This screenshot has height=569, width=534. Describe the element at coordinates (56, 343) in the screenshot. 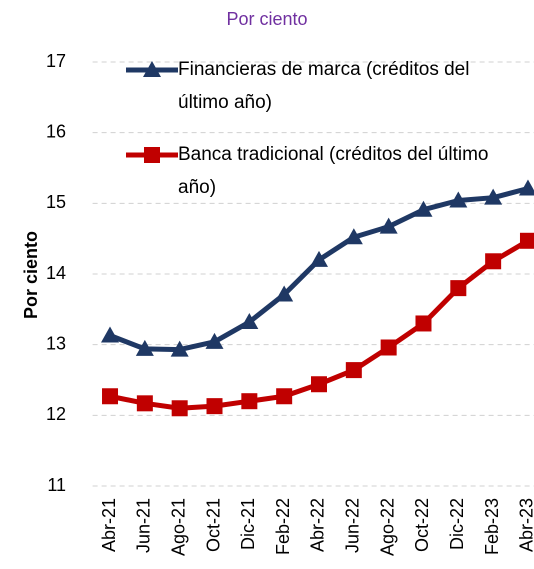

I see `y-tick-label: 13` at that location.